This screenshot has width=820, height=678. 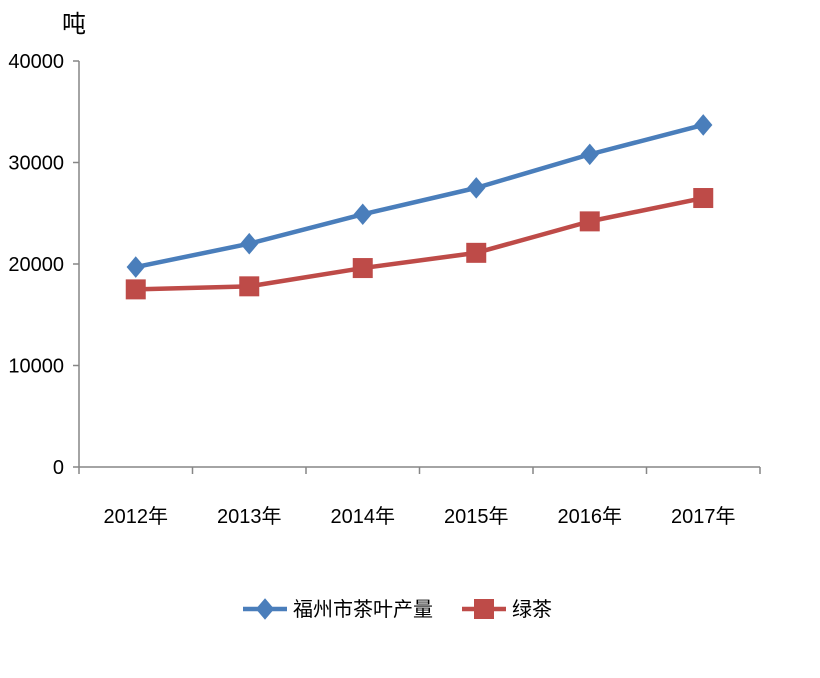 I want to click on legend: 福州市茶叶产量 绿茶, so click(x=397, y=609).